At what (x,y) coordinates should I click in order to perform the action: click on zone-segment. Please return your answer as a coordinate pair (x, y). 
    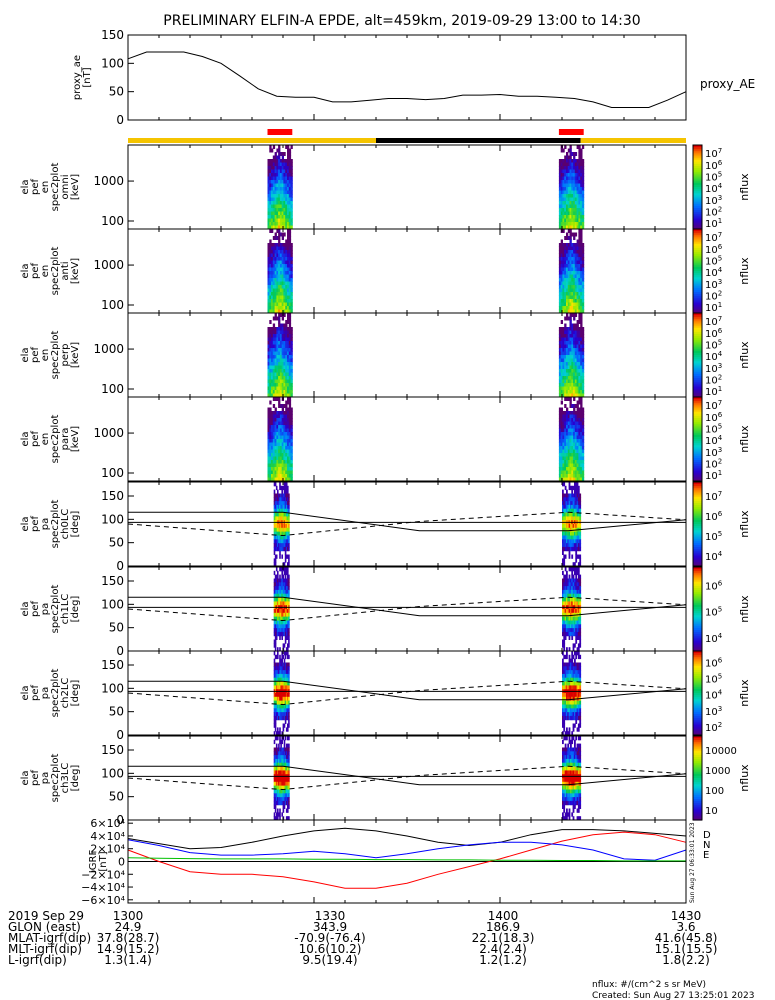
    Looking at the image, I should click on (633, 140).